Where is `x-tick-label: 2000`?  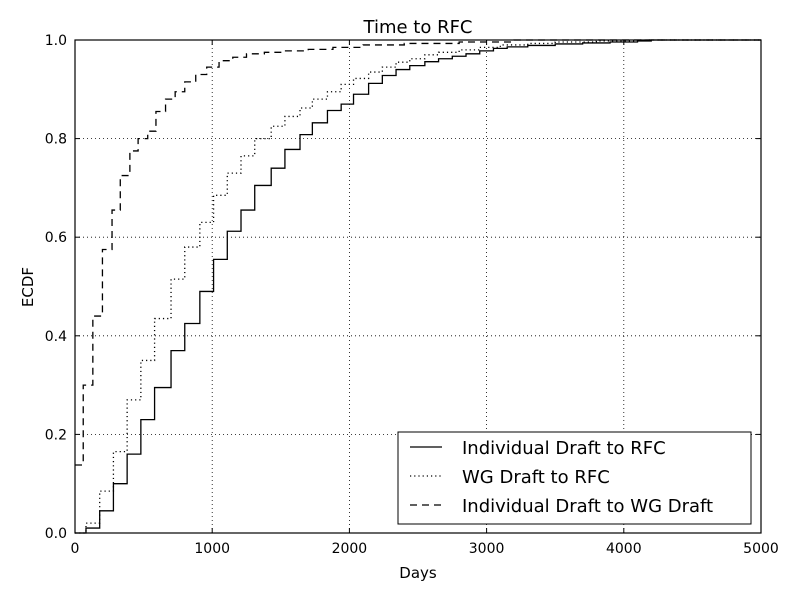
x-tick-label: 2000 is located at coordinates (350, 549).